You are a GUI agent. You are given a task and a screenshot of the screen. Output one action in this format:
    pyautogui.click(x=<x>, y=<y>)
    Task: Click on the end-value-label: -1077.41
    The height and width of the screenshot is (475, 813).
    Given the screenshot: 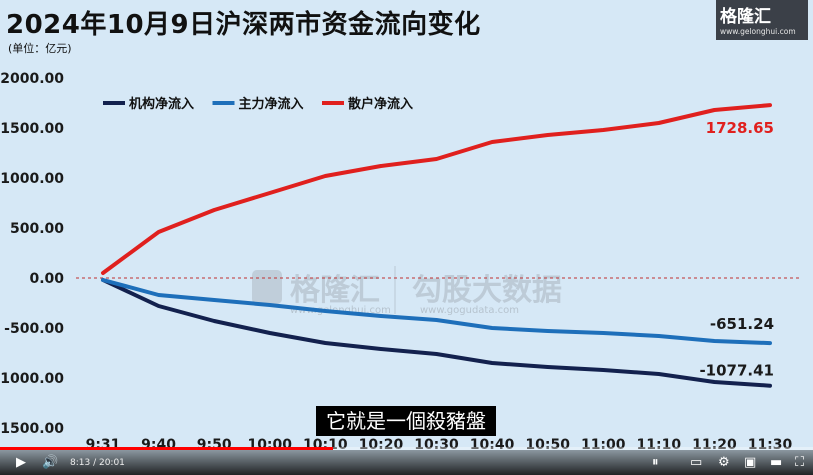 What is the action you would take?
    pyautogui.click(x=736, y=371)
    